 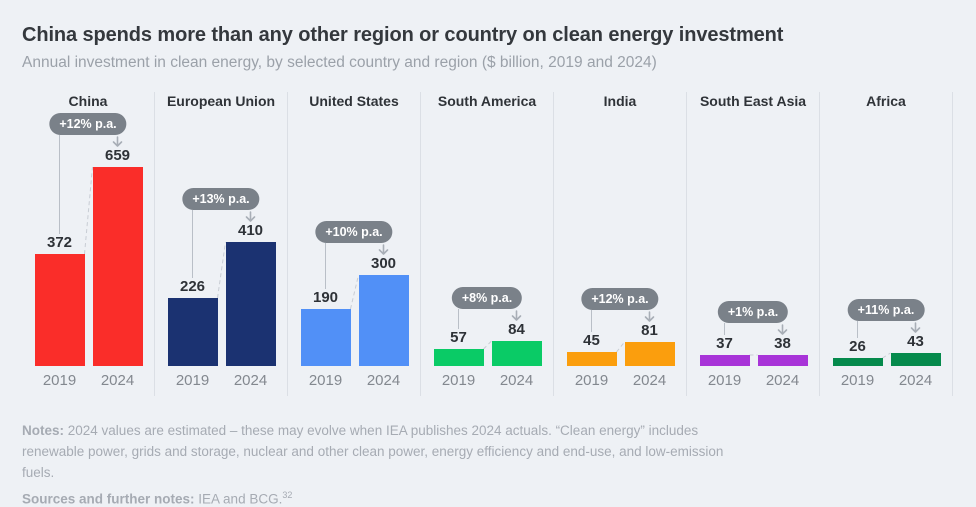 What do you see at coordinates (325, 297) in the screenshot?
I see `value-label-2019: 190` at bounding box center [325, 297].